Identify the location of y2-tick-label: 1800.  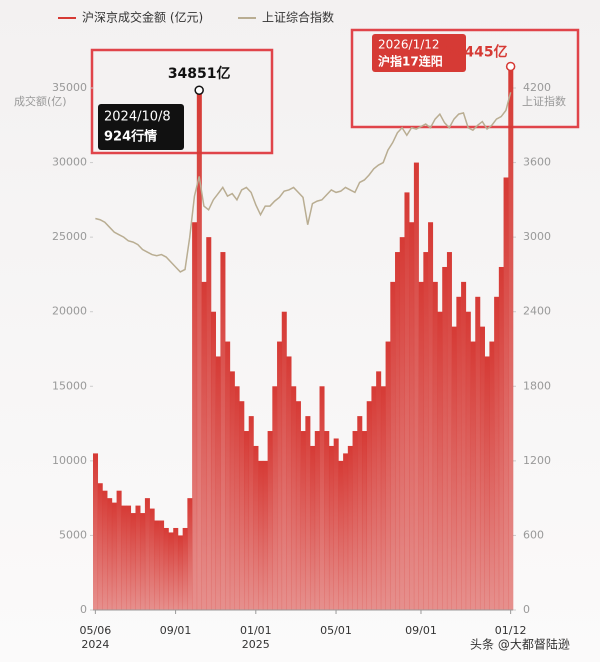
(537, 385).